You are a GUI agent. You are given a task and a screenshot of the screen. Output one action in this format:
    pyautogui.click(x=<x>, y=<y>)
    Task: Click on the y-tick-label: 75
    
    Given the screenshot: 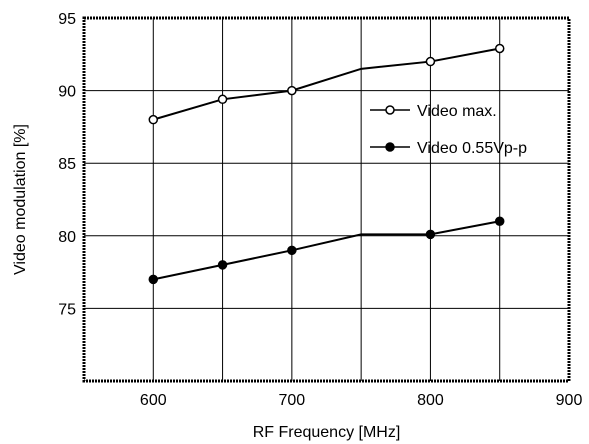 What is the action you would take?
    pyautogui.click(x=67, y=309)
    